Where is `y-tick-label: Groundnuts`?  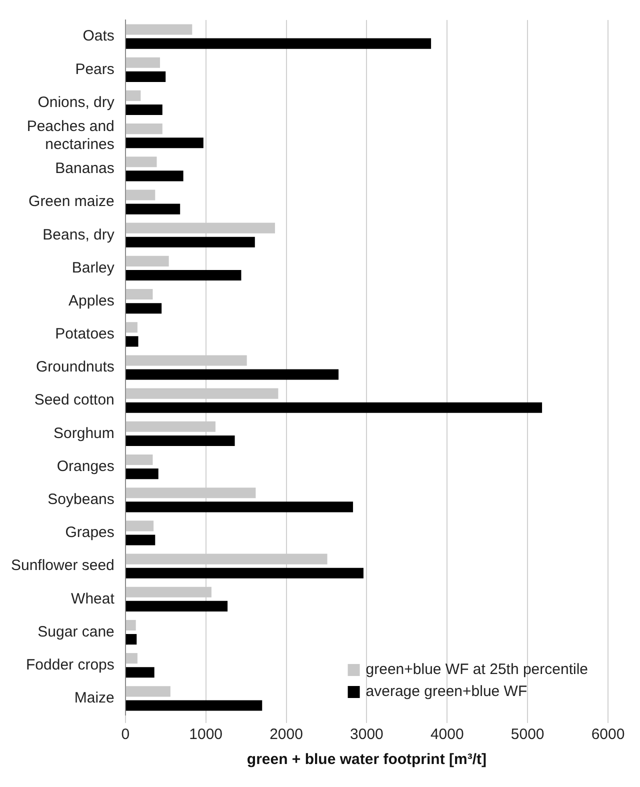 y-tick-label: Groundnuts is located at coordinates (75, 367).